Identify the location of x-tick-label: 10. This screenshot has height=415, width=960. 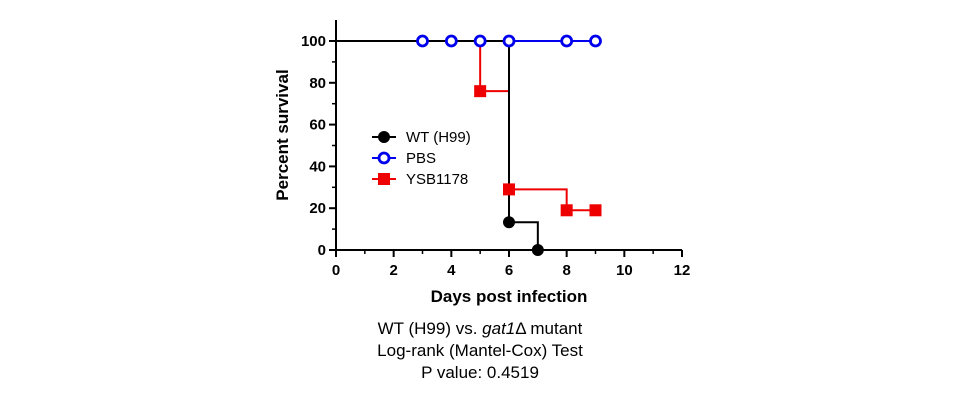
(624, 270).